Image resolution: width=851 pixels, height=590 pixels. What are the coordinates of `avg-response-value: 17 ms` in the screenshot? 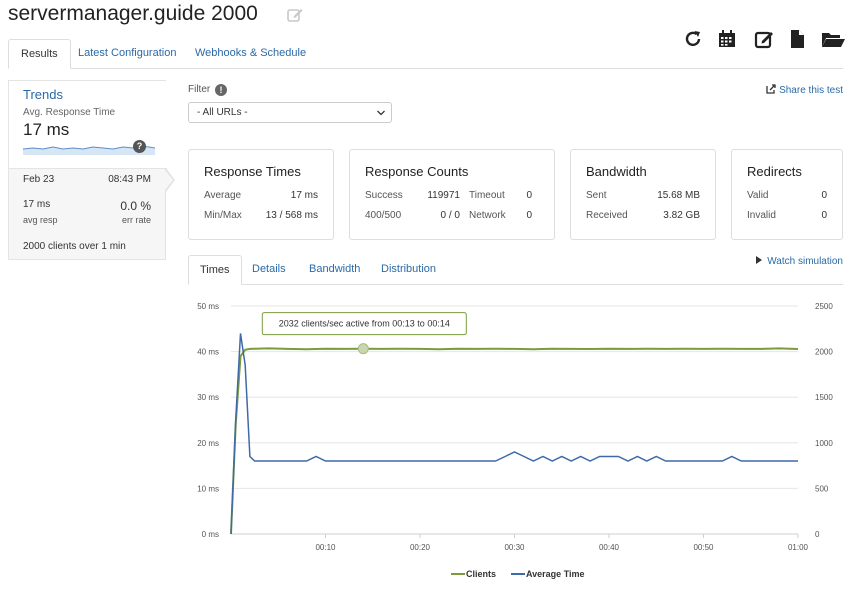 It's located at (46, 129).